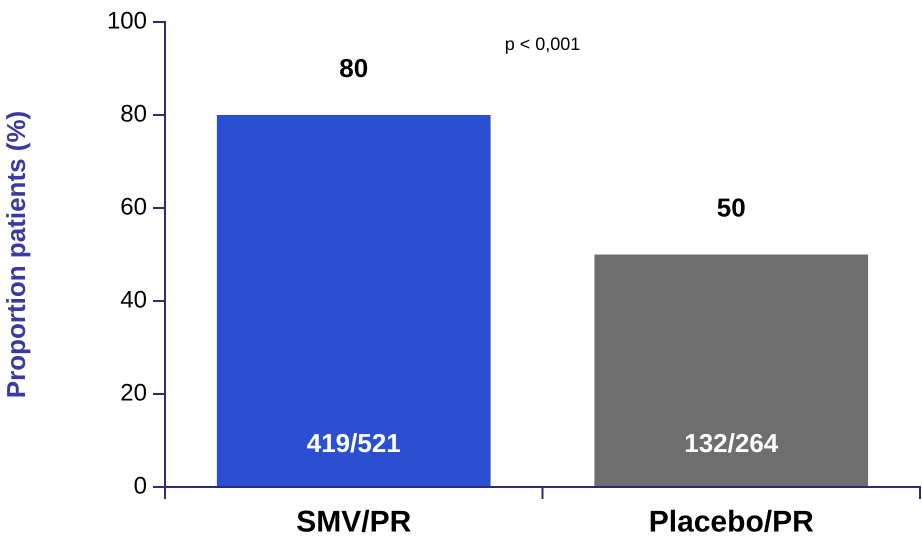 The image size is (922, 548). I want to click on annotation: 419/521, so click(353, 443).